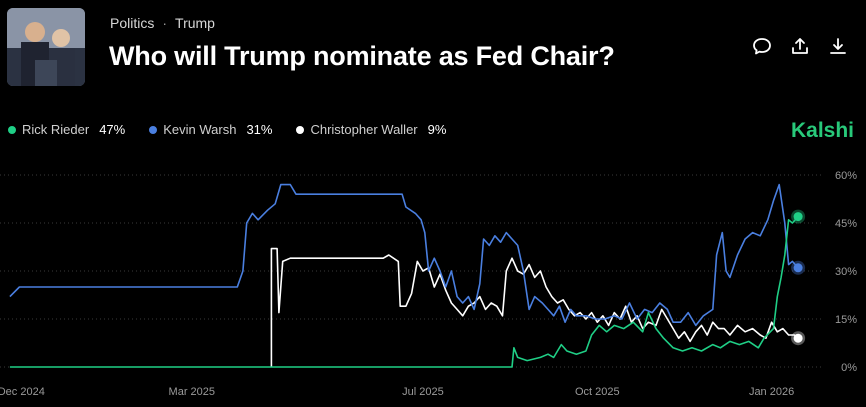  I want to click on comment-icon, so click(762, 46).